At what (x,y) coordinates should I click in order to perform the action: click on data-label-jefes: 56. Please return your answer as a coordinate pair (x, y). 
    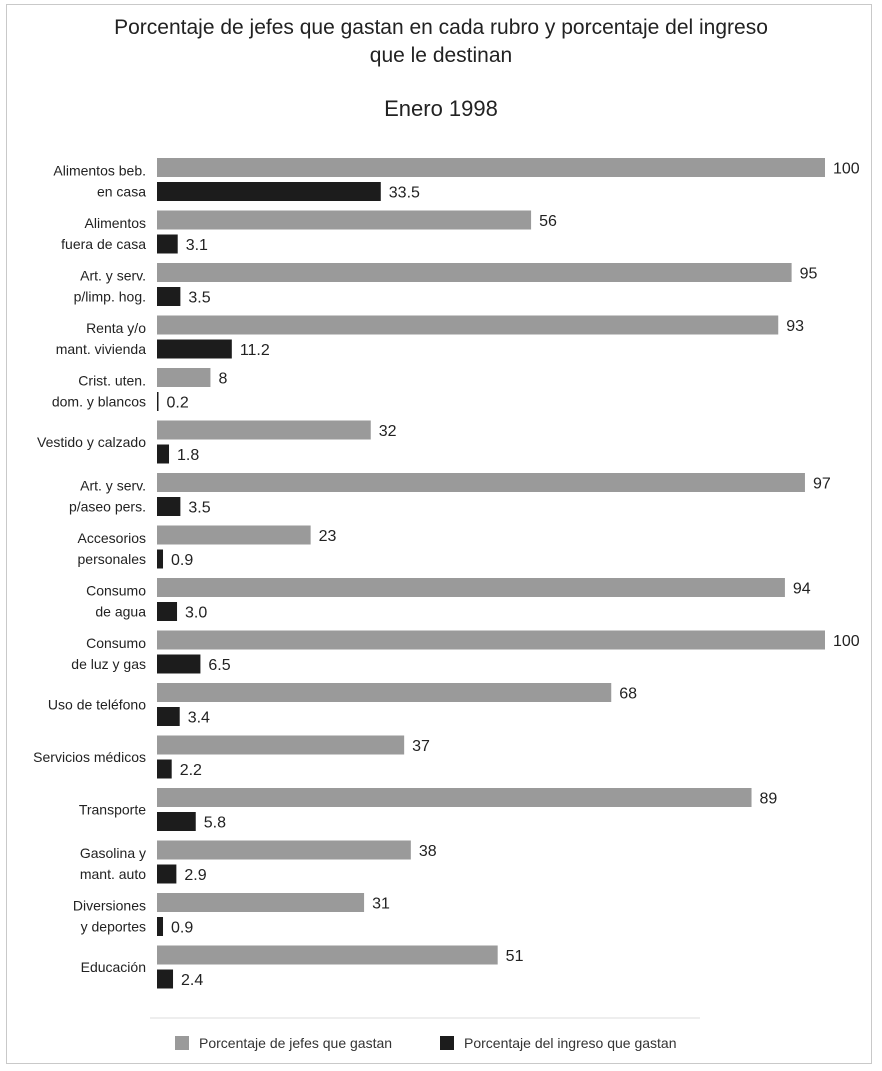
    Looking at the image, I should click on (548, 221).